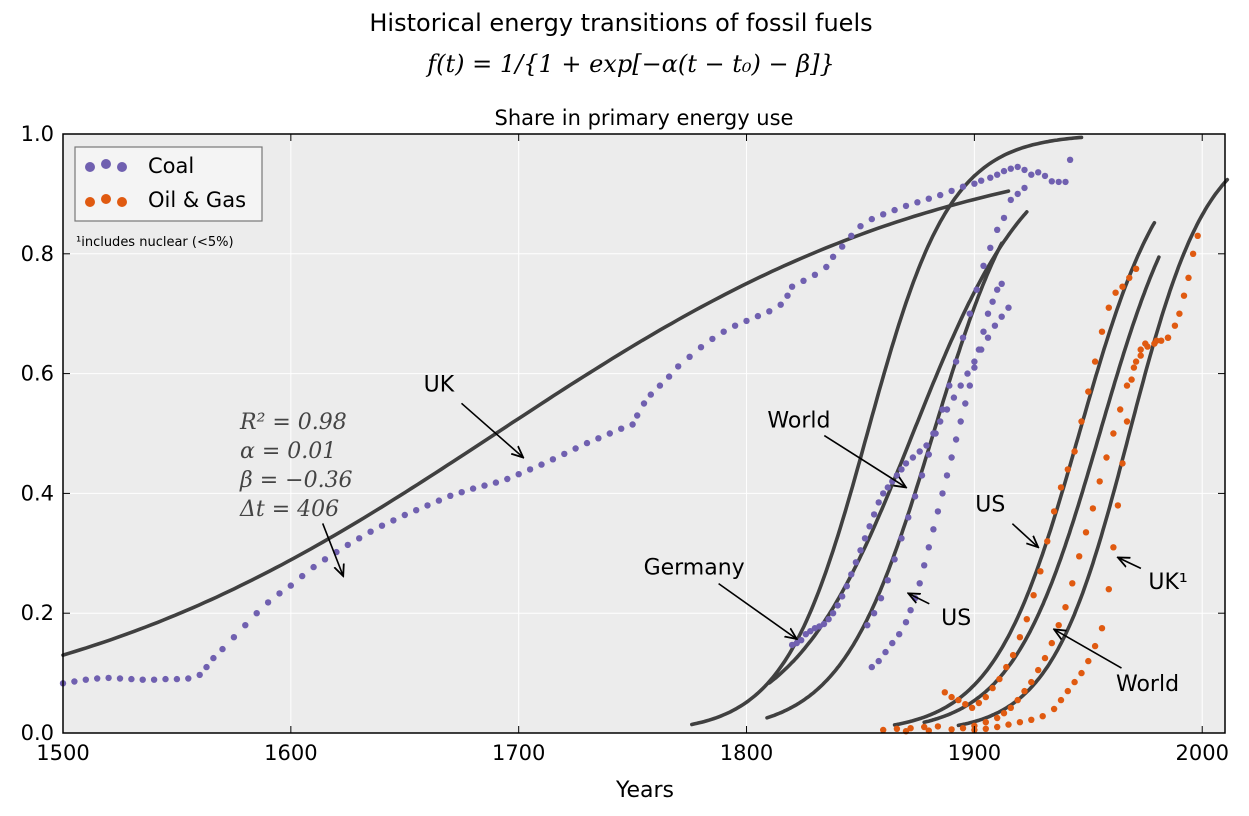  What do you see at coordinates (62, 753) in the screenshot?
I see `x-tick-label: 1500` at bounding box center [62, 753].